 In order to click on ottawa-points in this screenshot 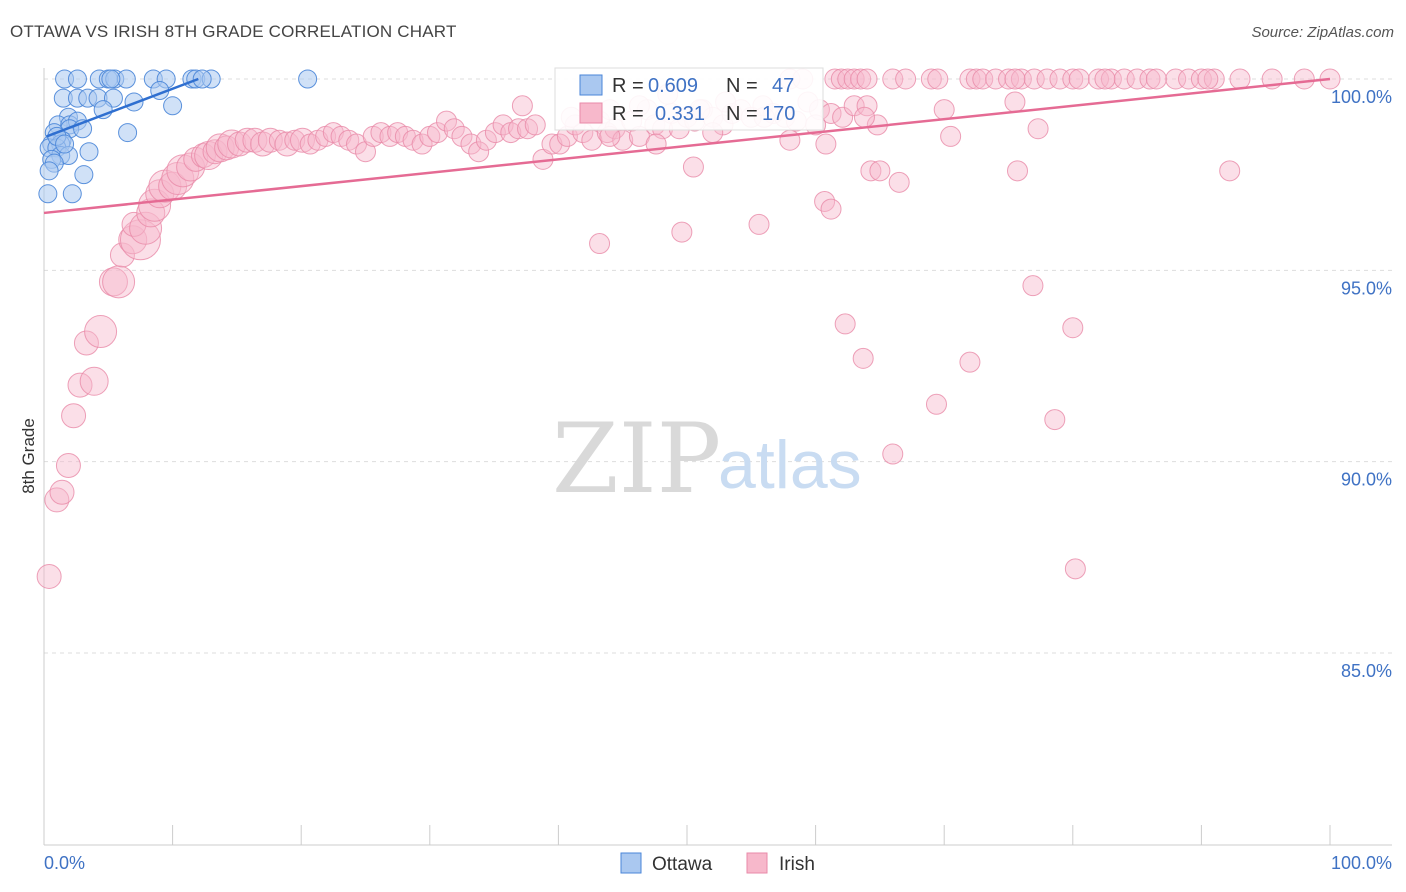, I will do `click(178, 136)`.